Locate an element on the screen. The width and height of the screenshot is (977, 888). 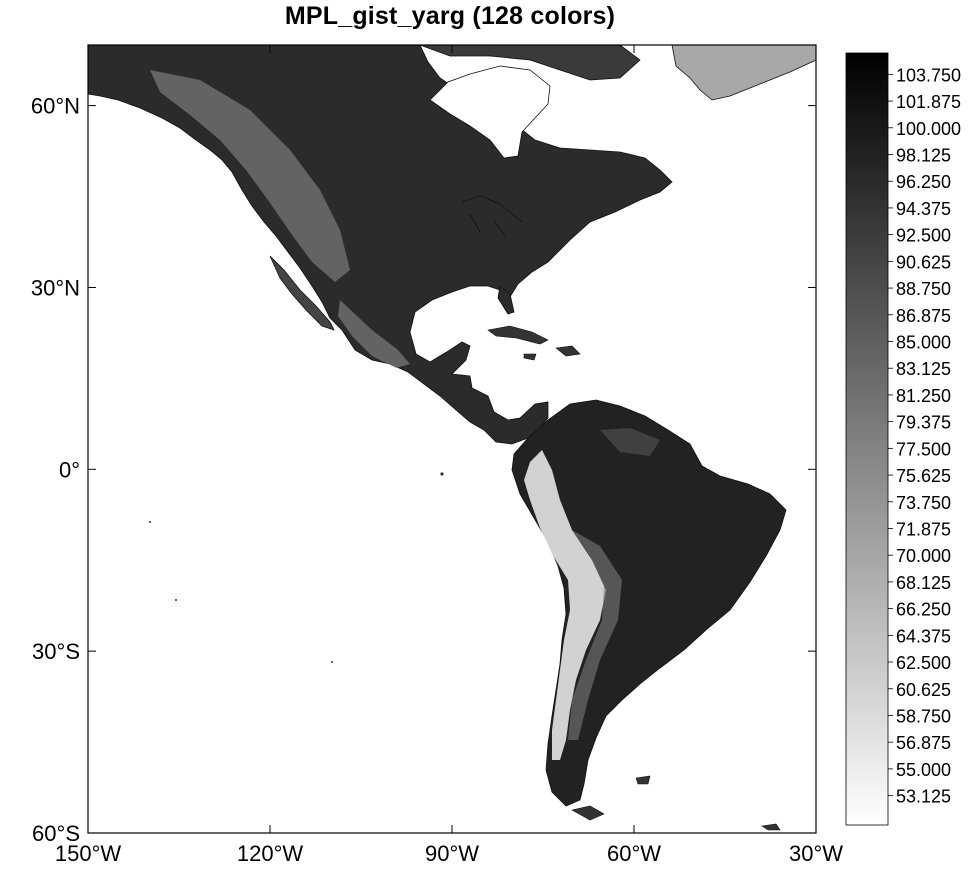
jamaica-island is located at coordinates (530, 357).